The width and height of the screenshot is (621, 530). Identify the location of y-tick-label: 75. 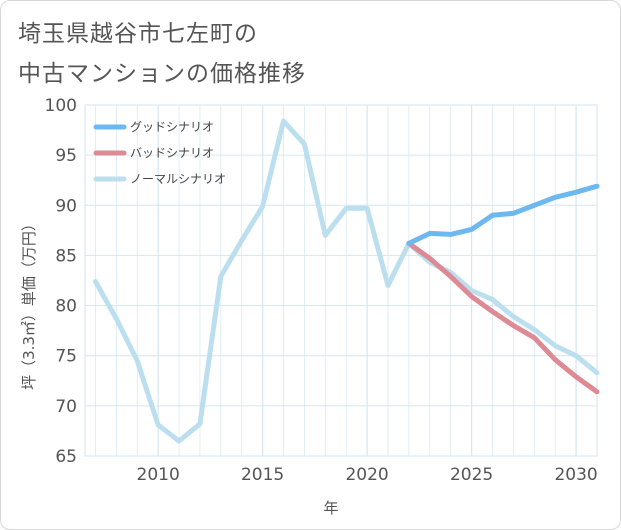
(66, 357).